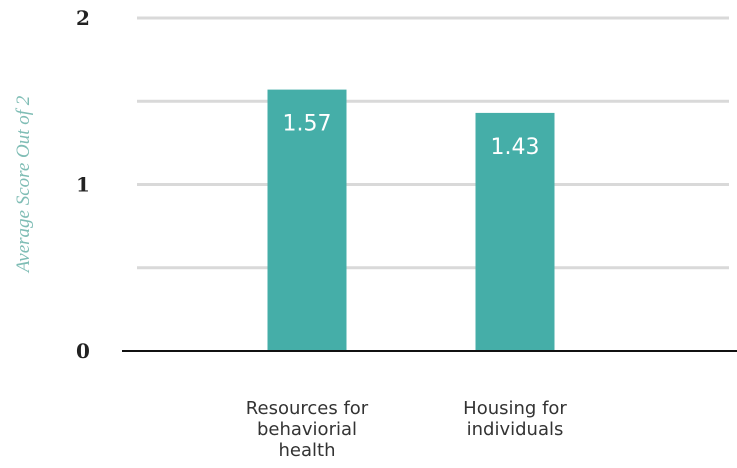 The height and width of the screenshot is (468, 737). Describe the element at coordinates (83, 18) in the screenshot. I see `y-tick-label: 2` at that location.